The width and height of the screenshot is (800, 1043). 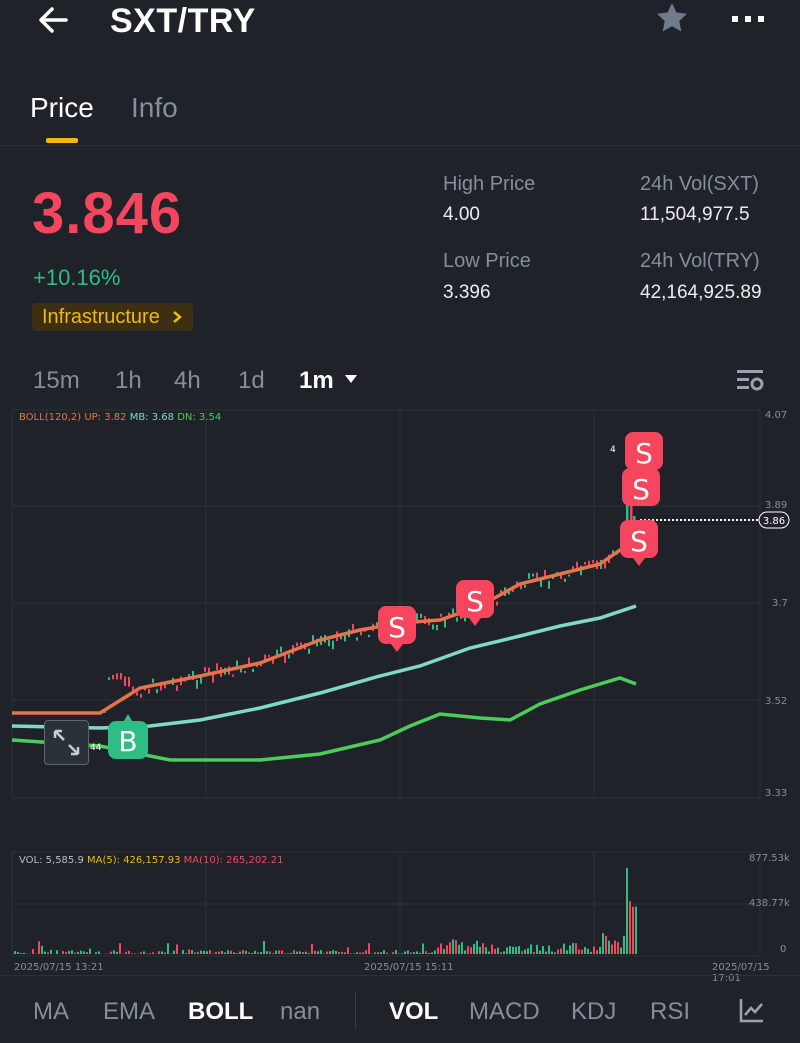 What do you see at coordinates (187, 380) in the screenshot?
I see `interval-4h: 4h` at bounding box center [187, 380].